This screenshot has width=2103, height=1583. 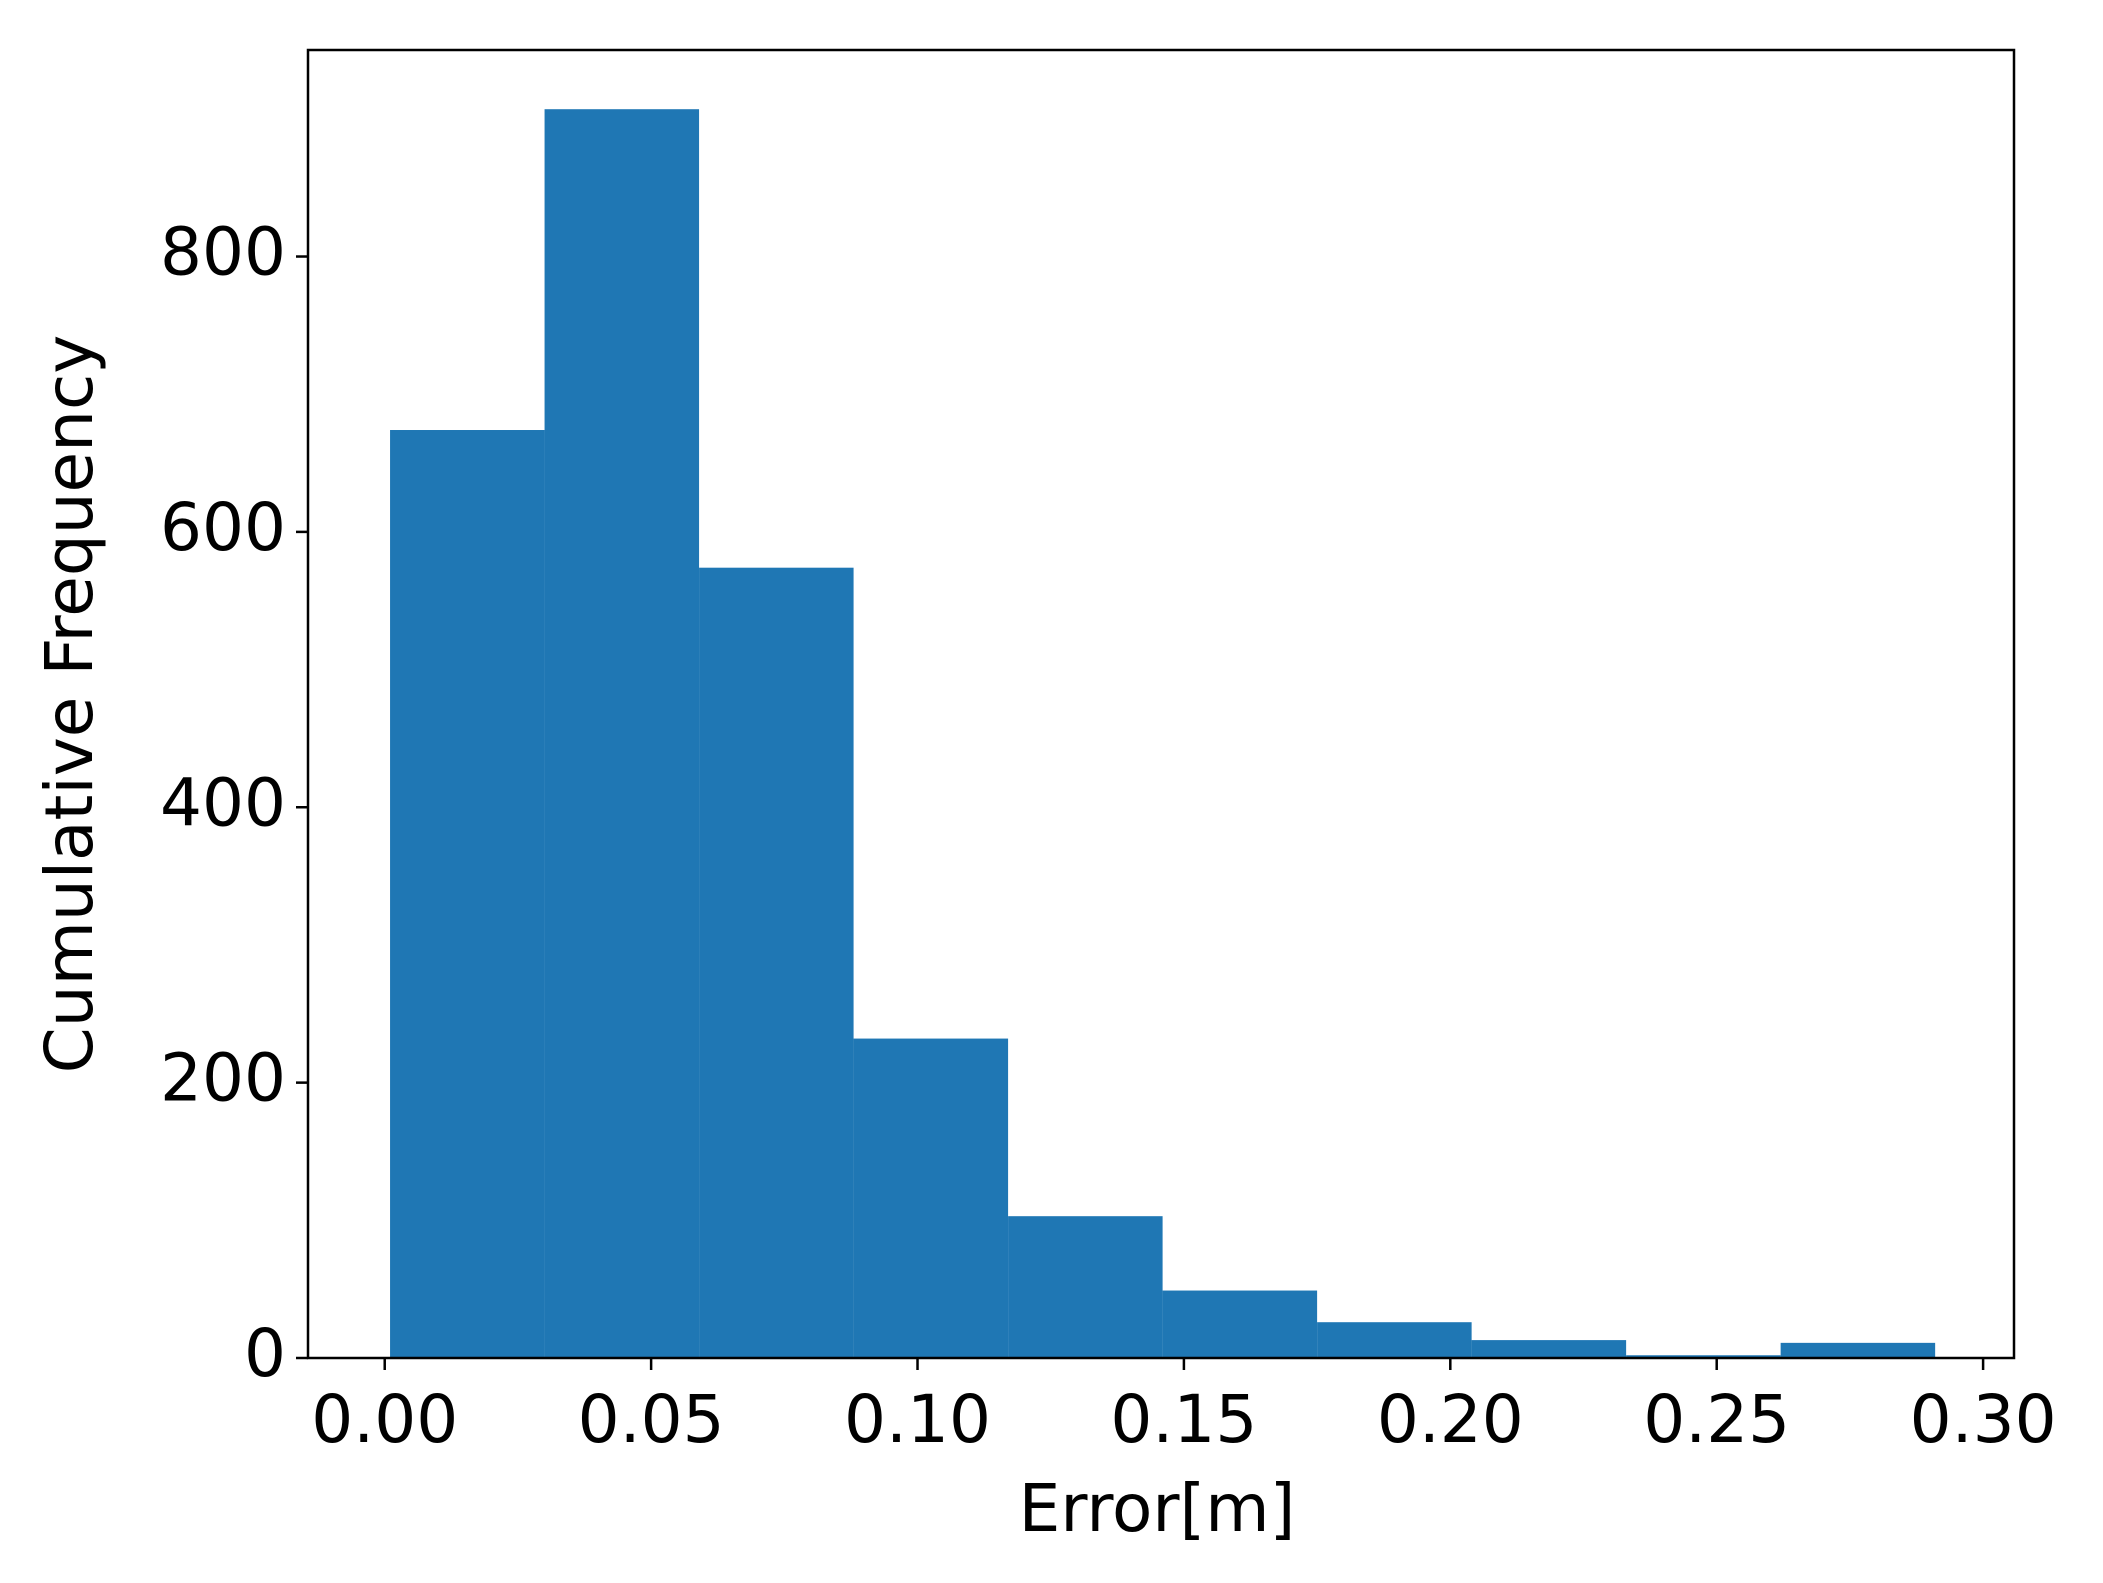 What do you see at coordinates (1157, 1508) in the screenshot?
I see `x-axis-label: Error[m]` at bounding box center [1157, 1508].